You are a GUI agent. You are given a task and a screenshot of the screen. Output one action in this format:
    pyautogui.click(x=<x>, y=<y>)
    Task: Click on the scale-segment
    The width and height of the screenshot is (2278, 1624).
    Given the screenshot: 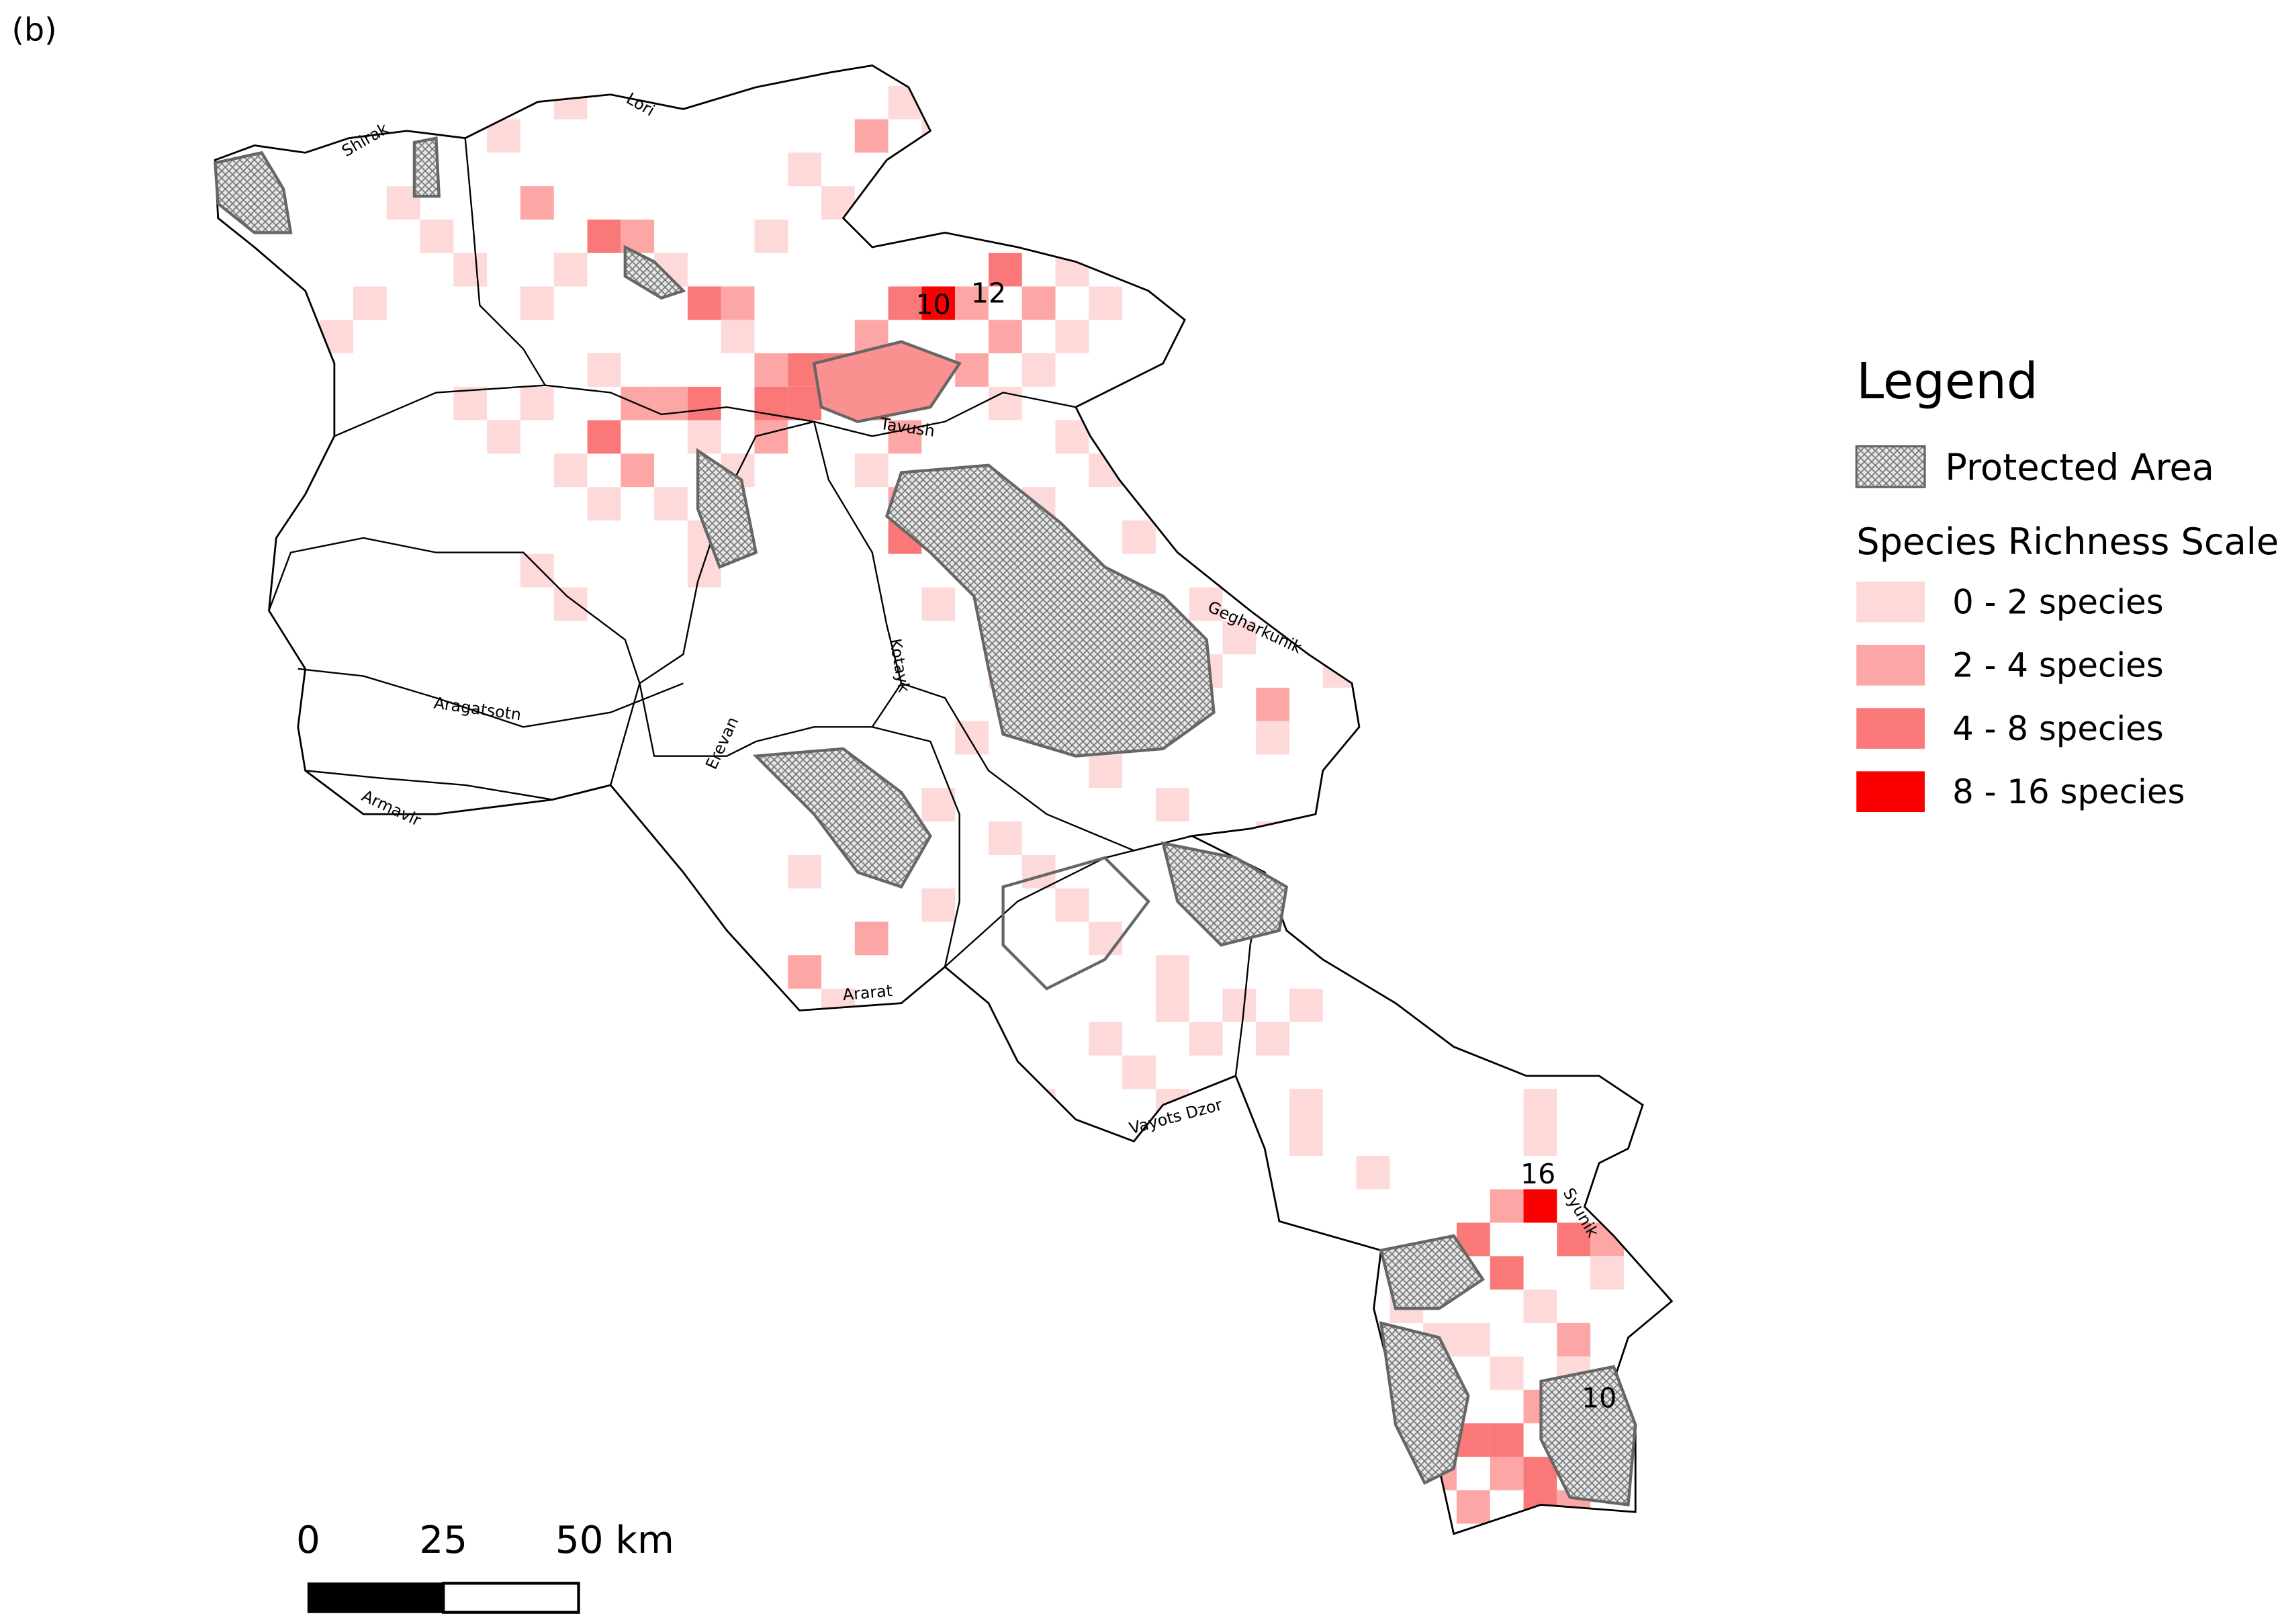 What is the action you would take?
    pyautogui.click(x=511, y=1598)
    